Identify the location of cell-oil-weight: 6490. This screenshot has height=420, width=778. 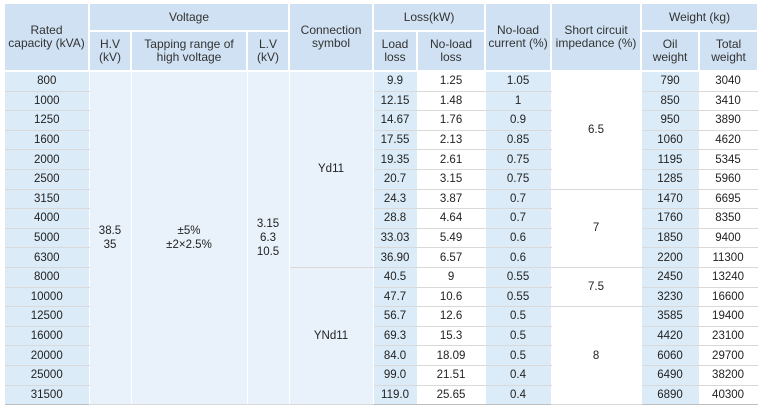
(670, 375).